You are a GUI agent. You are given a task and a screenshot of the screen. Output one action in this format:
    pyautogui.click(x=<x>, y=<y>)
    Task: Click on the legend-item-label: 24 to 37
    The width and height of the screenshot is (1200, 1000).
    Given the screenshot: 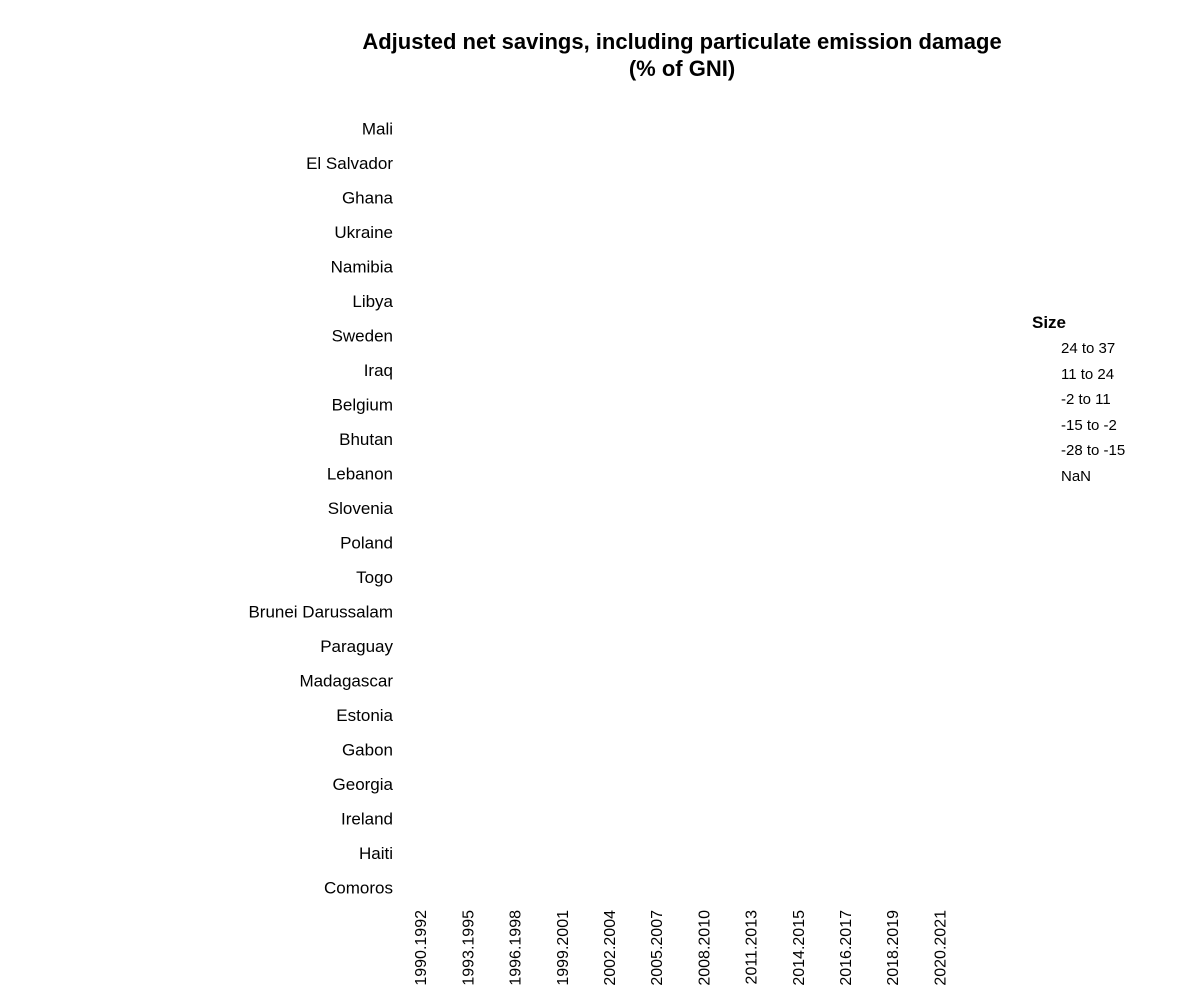 What is the action you would take?
    pyautogui.click(x=1088, y=348)
    